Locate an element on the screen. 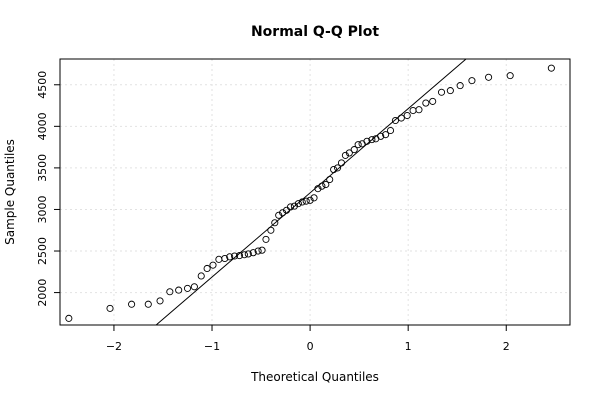 The height and width of the screenshot is (405, 600). x-axis: −2 −1 0 1 2 is located at coordinates (308, 339).